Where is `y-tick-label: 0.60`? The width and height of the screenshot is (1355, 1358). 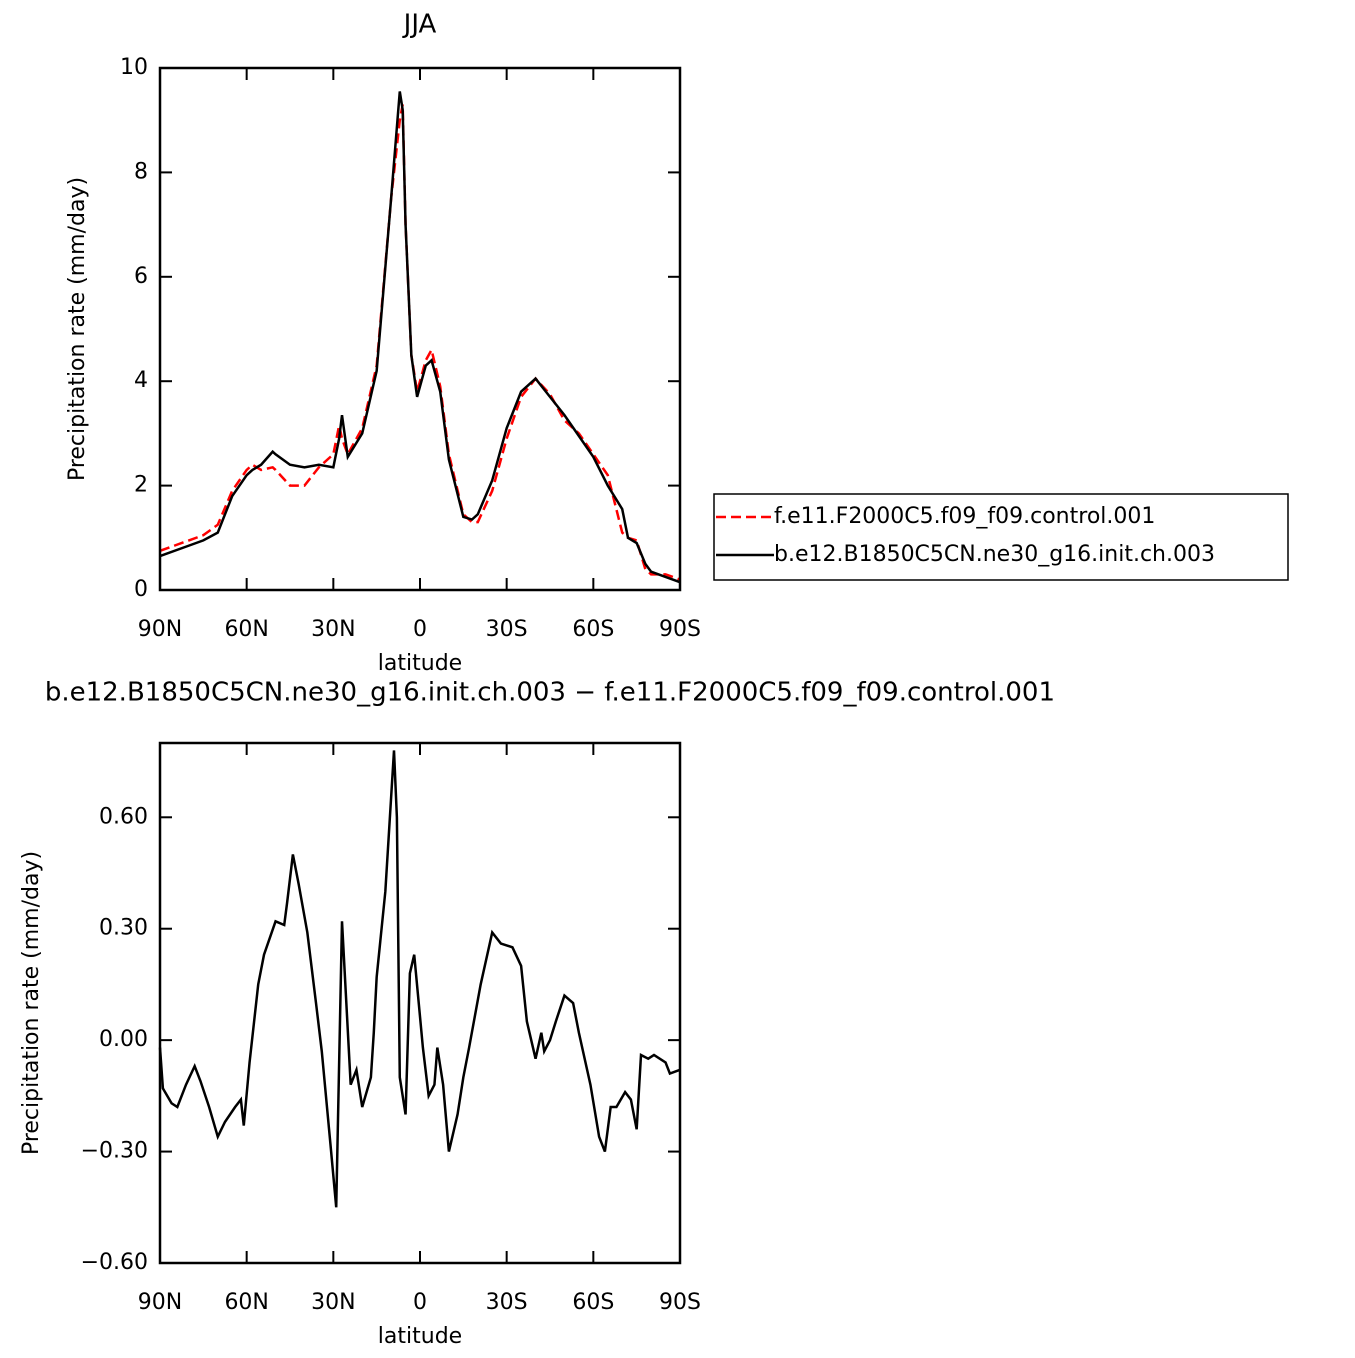
y-tick-label: 0.60 is located at coordinates (123, 816).